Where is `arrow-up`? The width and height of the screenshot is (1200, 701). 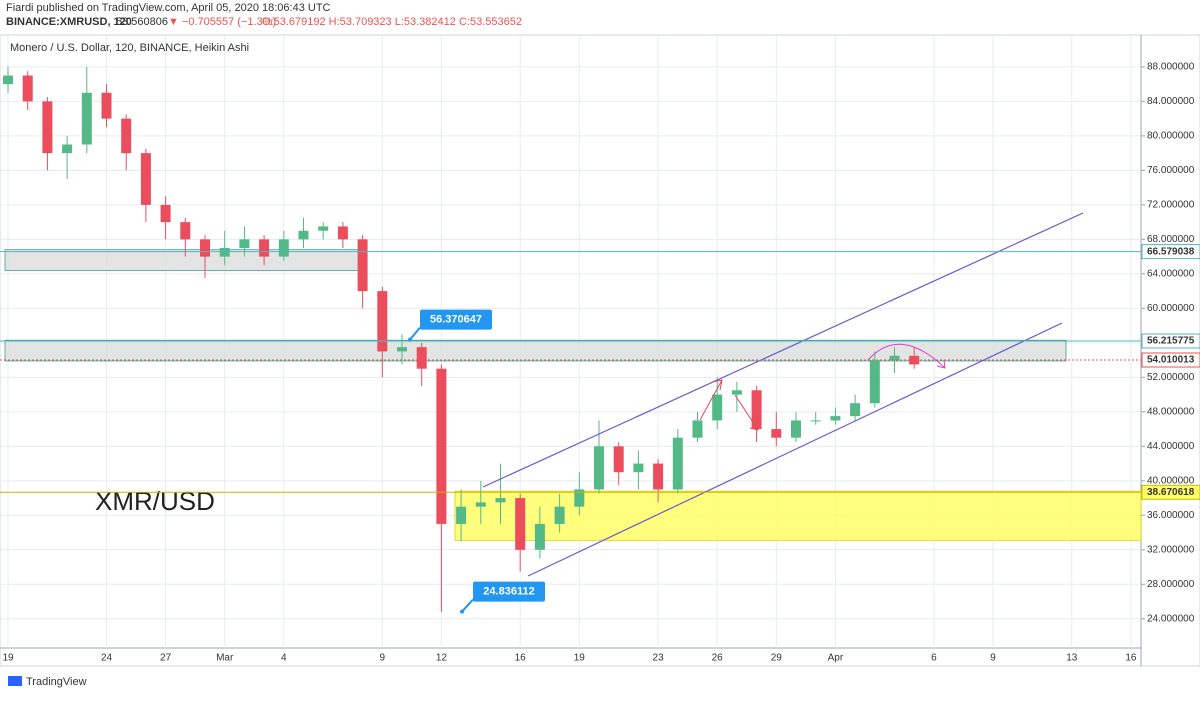
arrow-up is located at coordinates (711, 400).